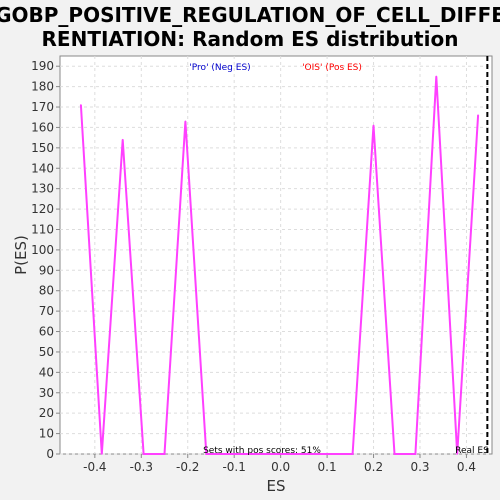  What do you see at coordinates (250, 39) in the screenshot?
I see `chart-title-line2: RENTIATION: Random ES distribution` at bounding box center [250, 39].